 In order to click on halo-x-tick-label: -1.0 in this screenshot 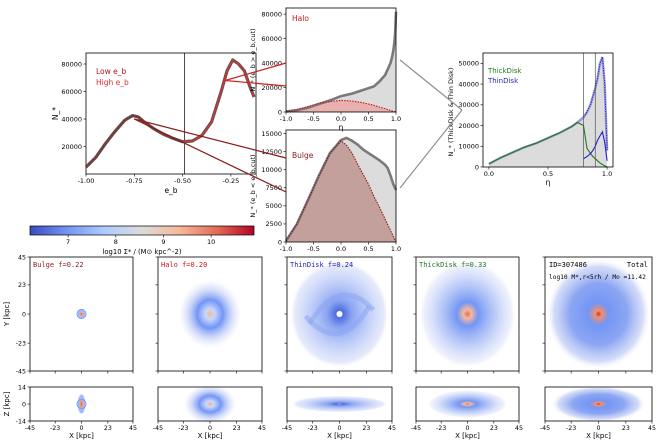, I will do `click(286, 119)`.